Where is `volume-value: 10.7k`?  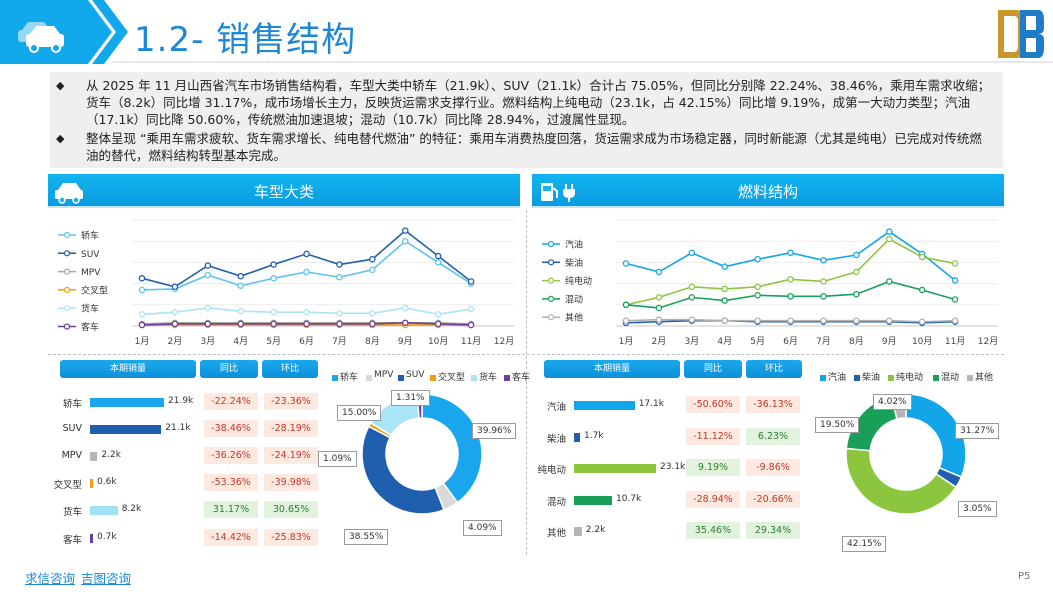 volume-value: 10.7k is located at coordinates (628, 498).